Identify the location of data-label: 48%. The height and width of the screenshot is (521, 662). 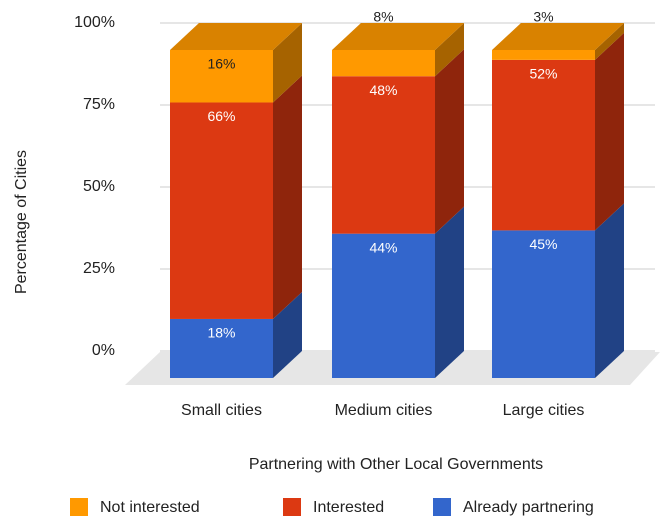
(383, 90).